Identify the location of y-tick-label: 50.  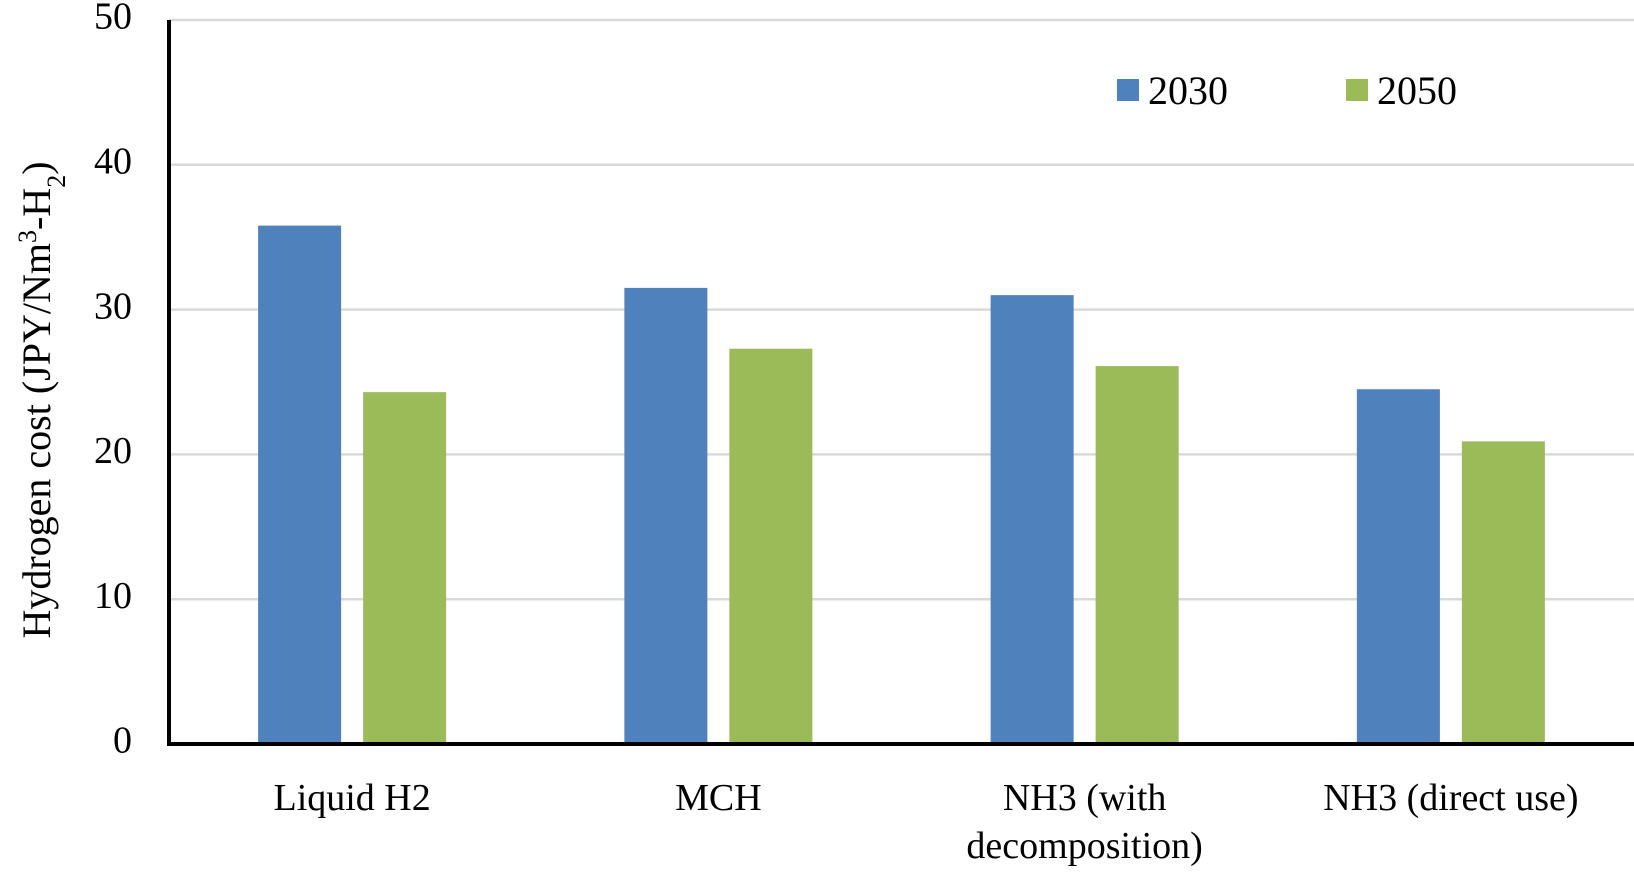
(113, 19).